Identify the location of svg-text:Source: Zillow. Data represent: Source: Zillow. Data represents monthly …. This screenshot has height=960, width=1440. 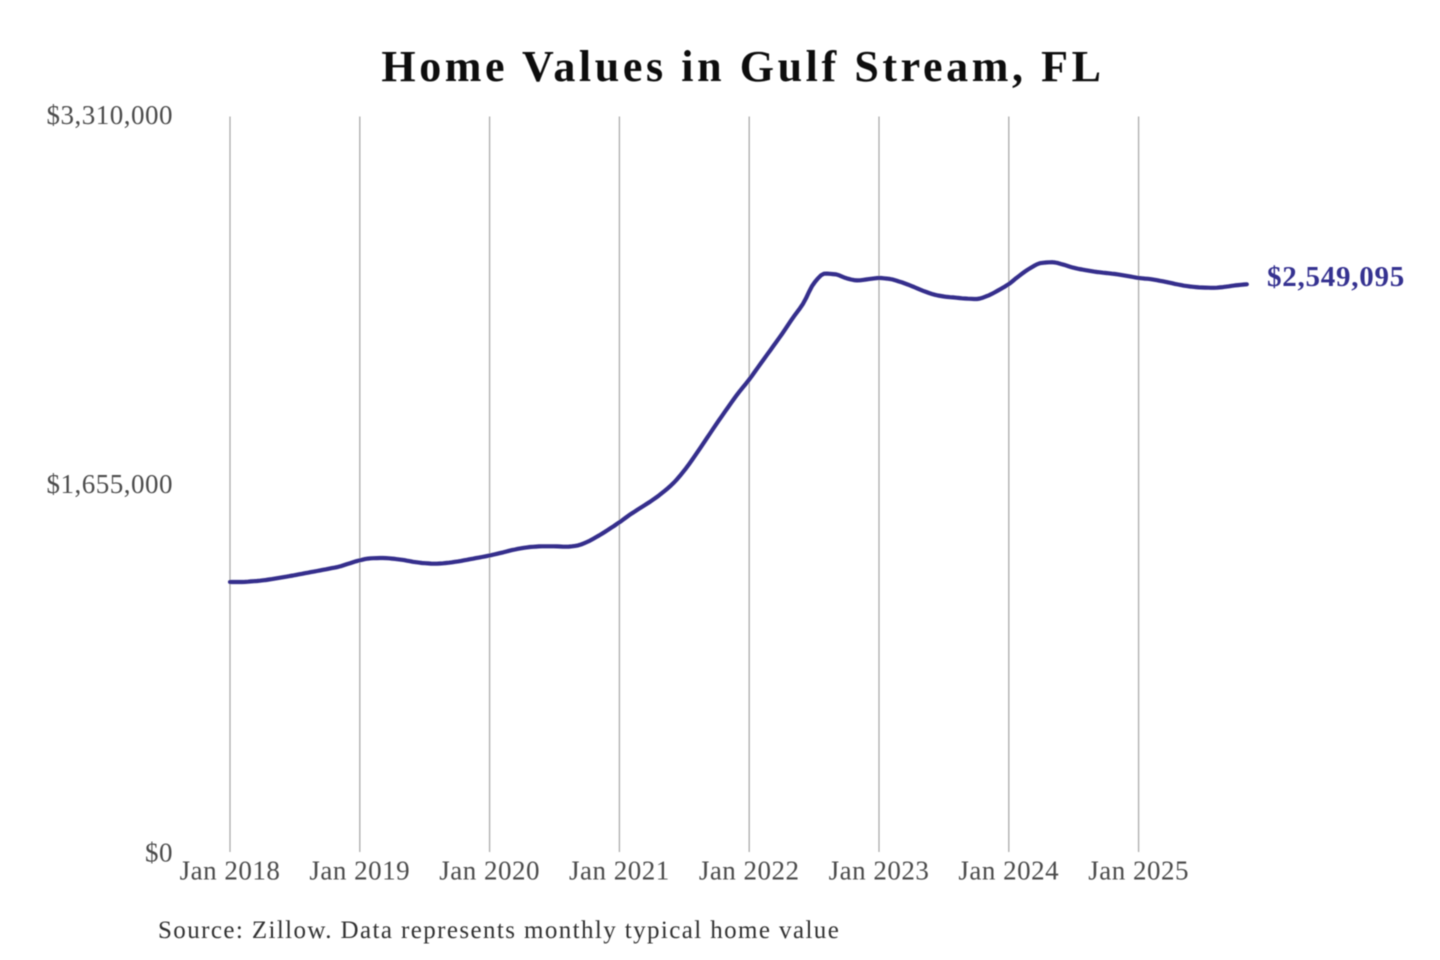
(499, 930).